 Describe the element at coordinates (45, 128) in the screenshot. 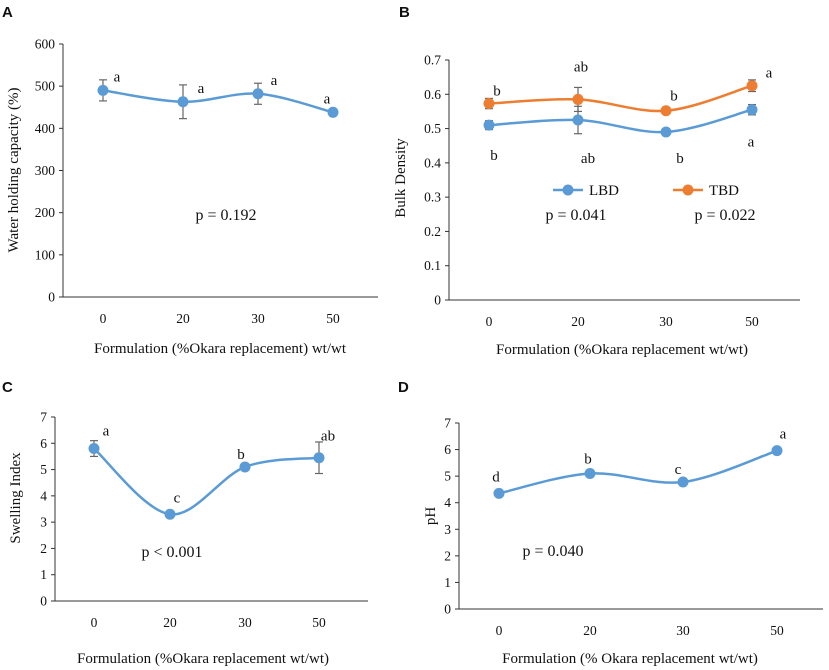

I see `y-tick-label: 400` at that location.